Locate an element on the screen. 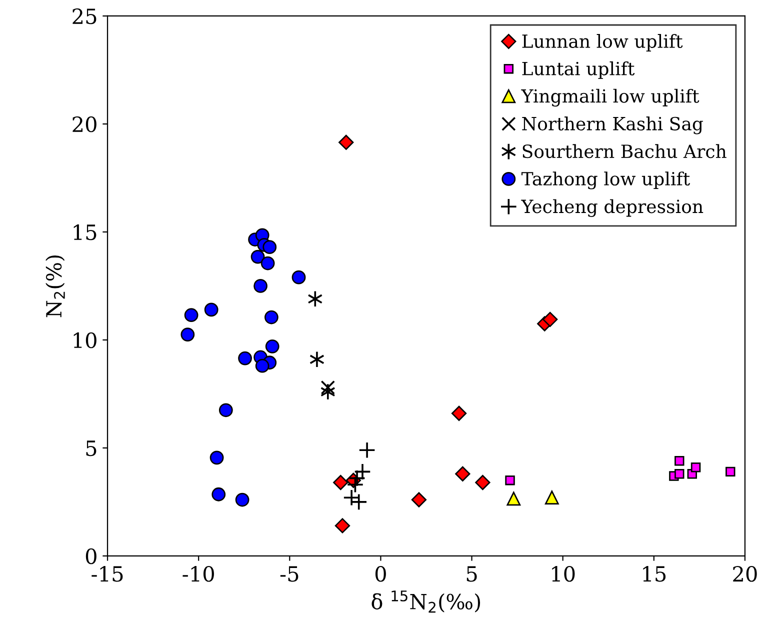  legend-label: Lunnan low uplift is located at coordinates (602, 43).